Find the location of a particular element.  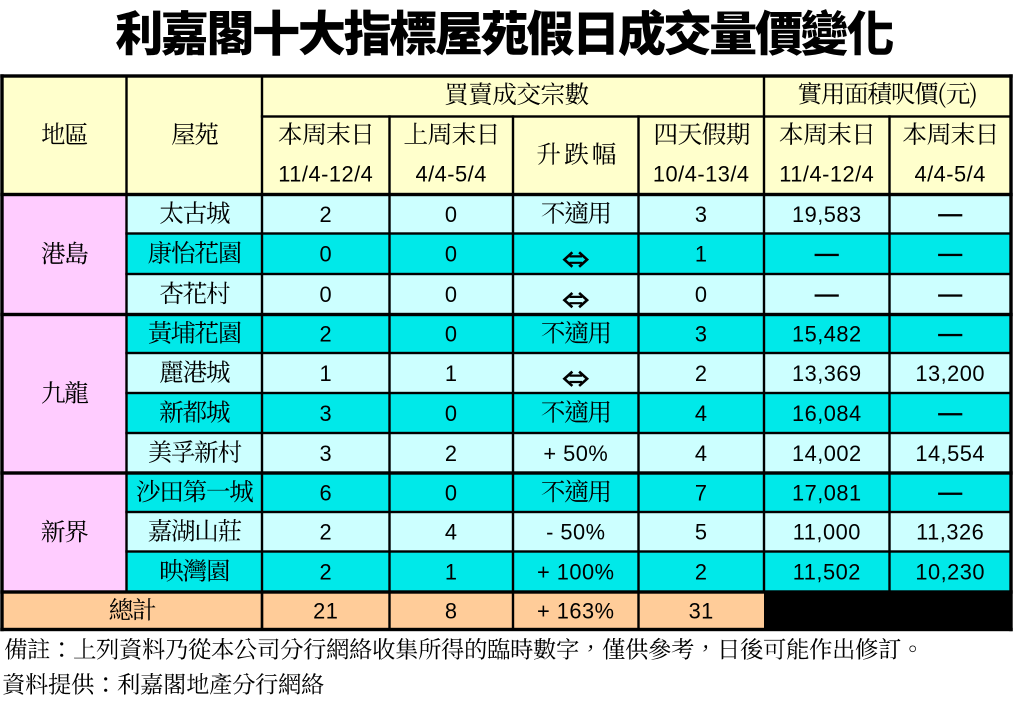

svg-text: 17,081 is located at coordinates (827, 492).